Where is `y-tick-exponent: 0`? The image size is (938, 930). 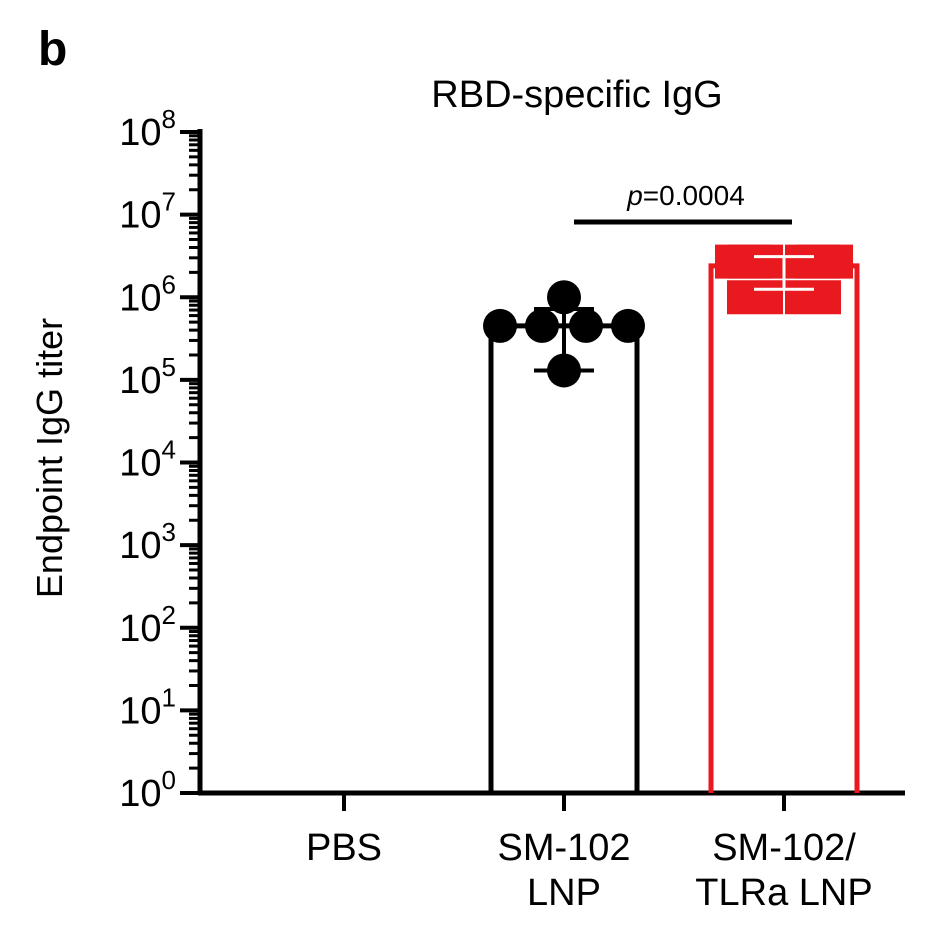
y-tick-exponent: 0 is located at coordinates (169, 780).